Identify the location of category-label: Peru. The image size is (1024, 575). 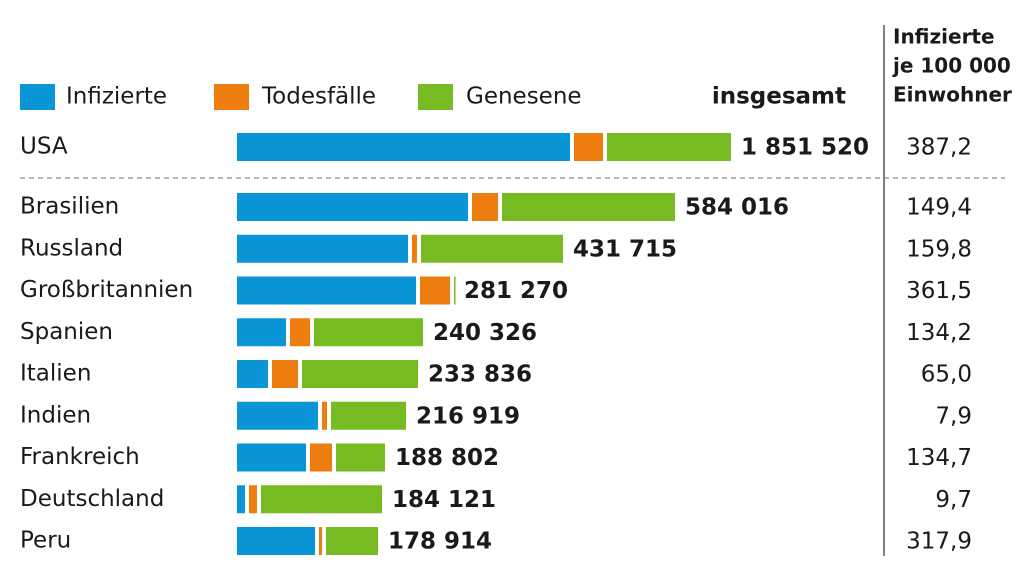
(45, 541).